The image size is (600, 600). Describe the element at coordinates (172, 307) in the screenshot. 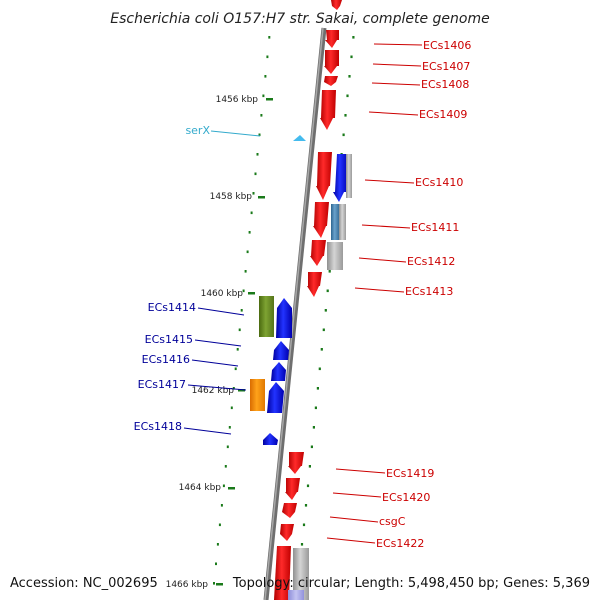

I see `gene-label: ECs1414` at that location.